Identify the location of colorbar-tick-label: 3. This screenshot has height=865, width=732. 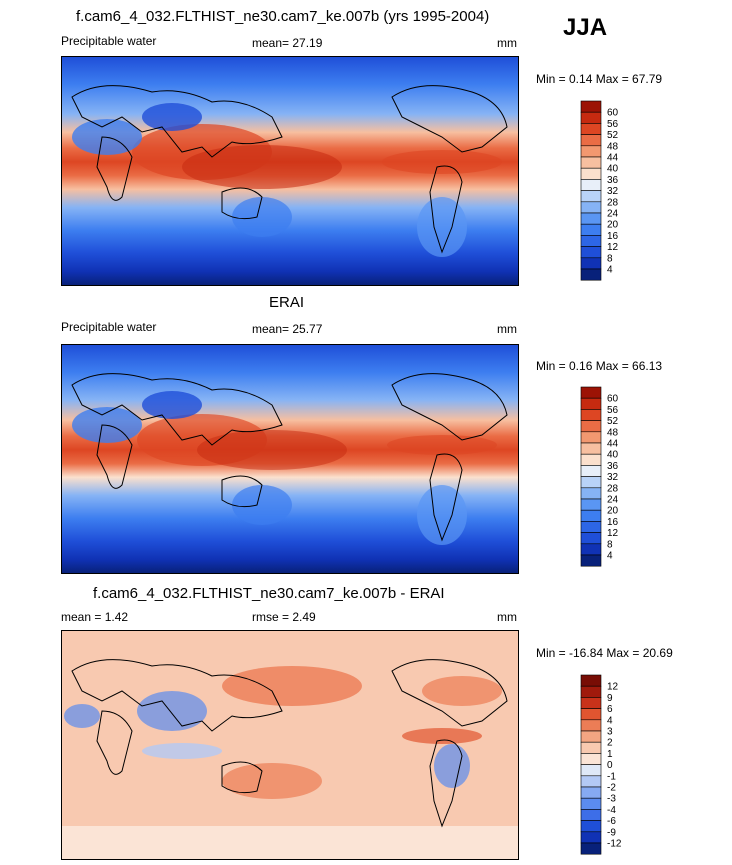
(610, 732).